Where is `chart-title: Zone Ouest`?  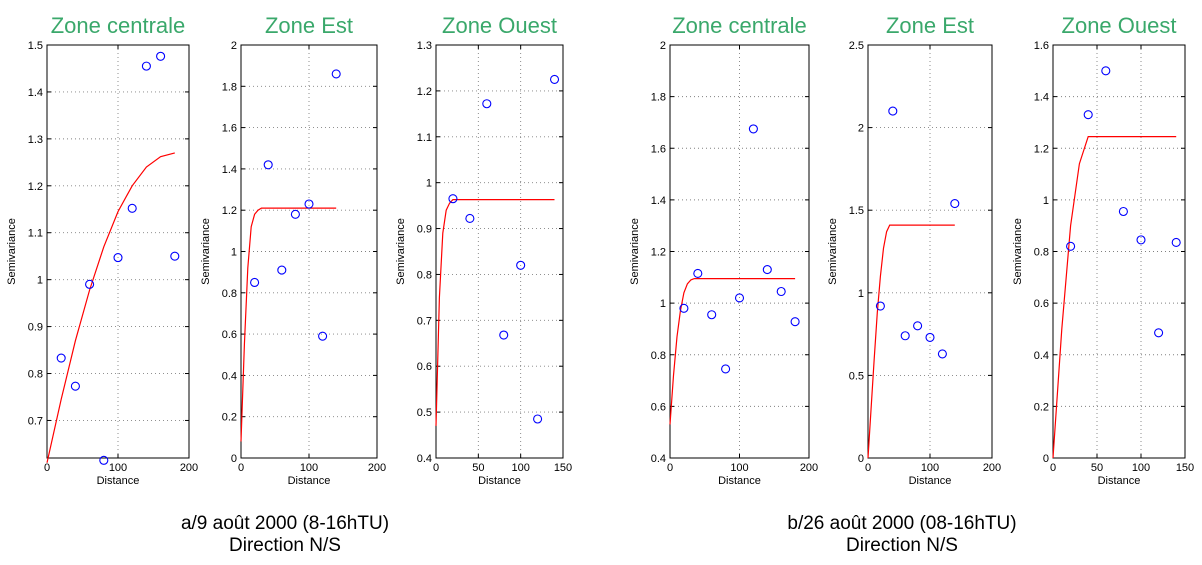
chart-title: Zone Ouest is located at coordinates (1119, 25).